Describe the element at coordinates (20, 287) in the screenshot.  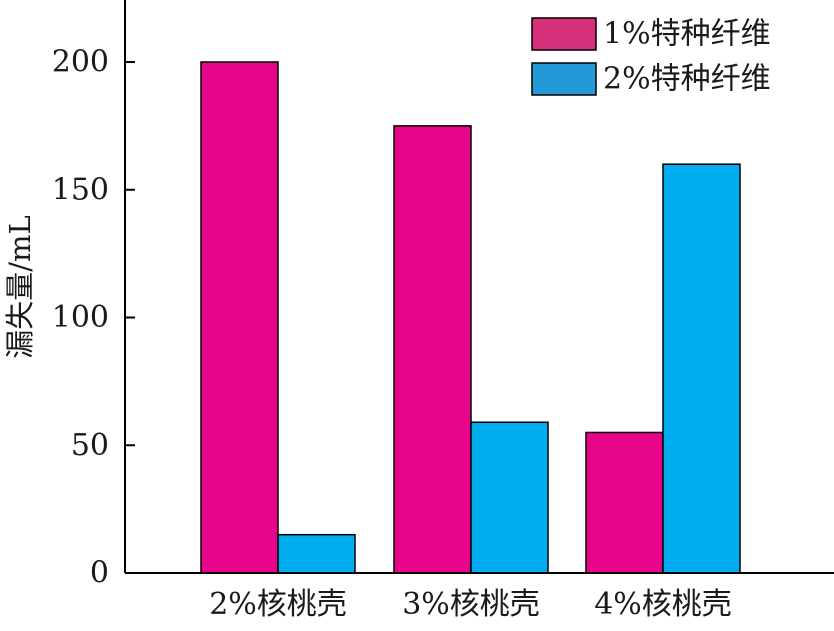
I see `y-axis-title: 漏失量/mL` at that location.